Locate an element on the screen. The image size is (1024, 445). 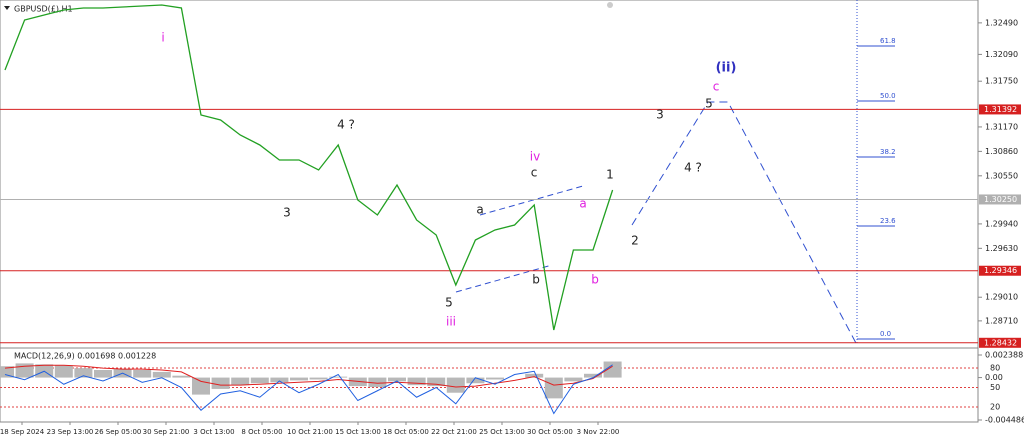
level-label: 1.31392 is located at coordinates (1000, 109).